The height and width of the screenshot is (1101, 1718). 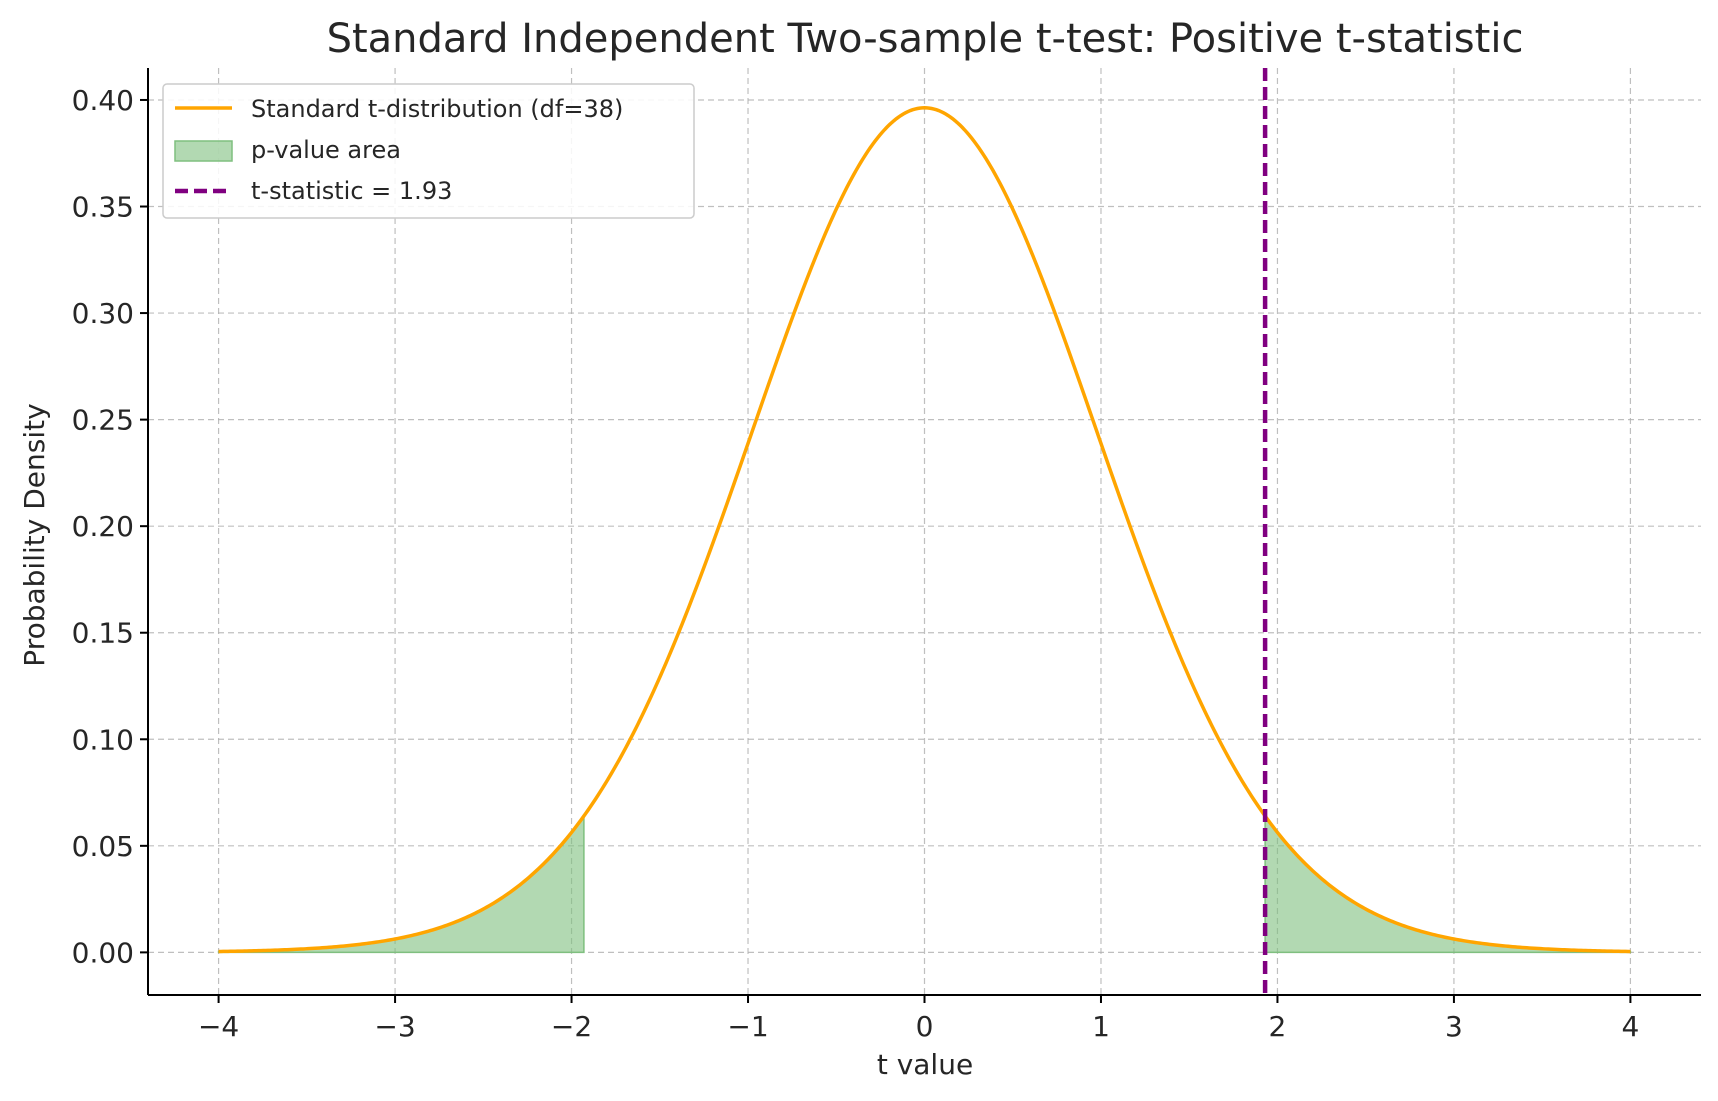 What do you see at coordinates (571, 1026) in the screenshot?
I see `x-tick-label: −2` at bounding box center [571, 1026].